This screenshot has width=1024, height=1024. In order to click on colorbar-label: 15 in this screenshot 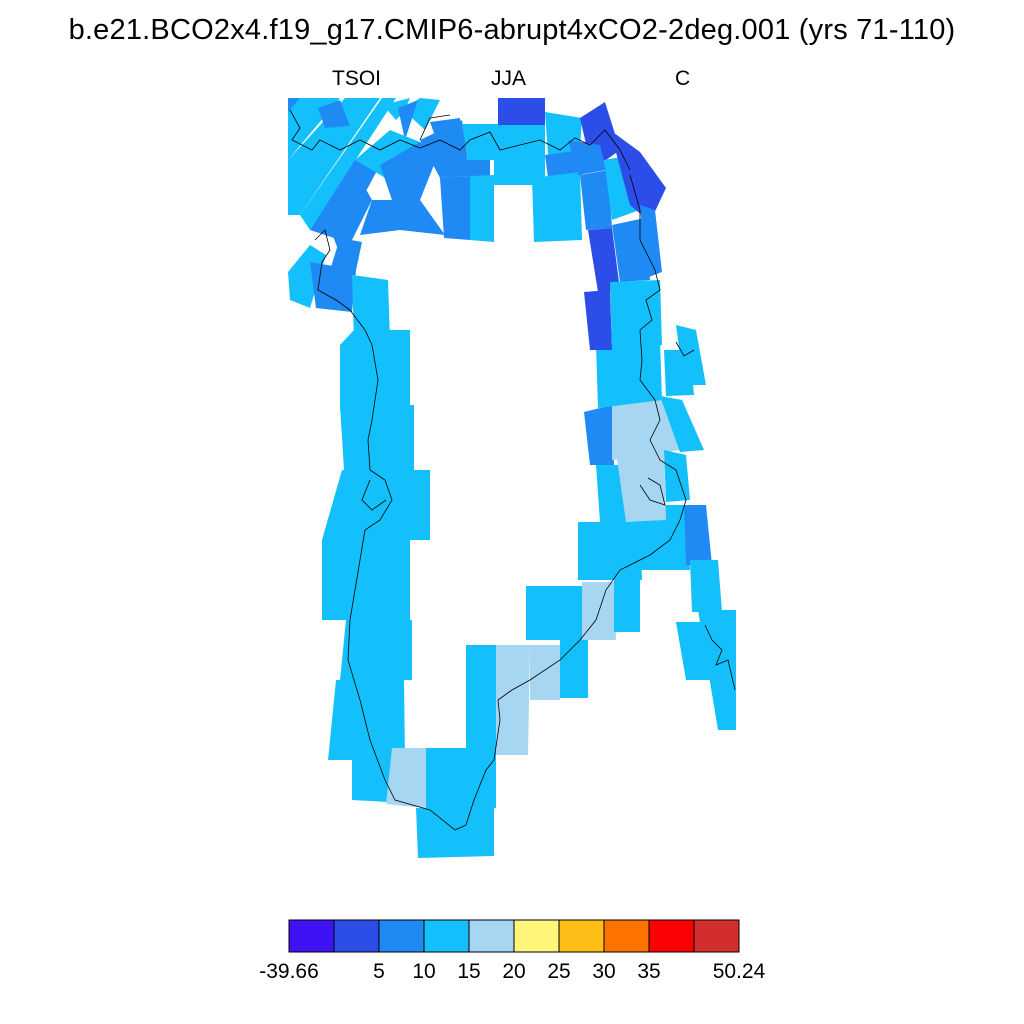, I will do `click(469, 971)`.